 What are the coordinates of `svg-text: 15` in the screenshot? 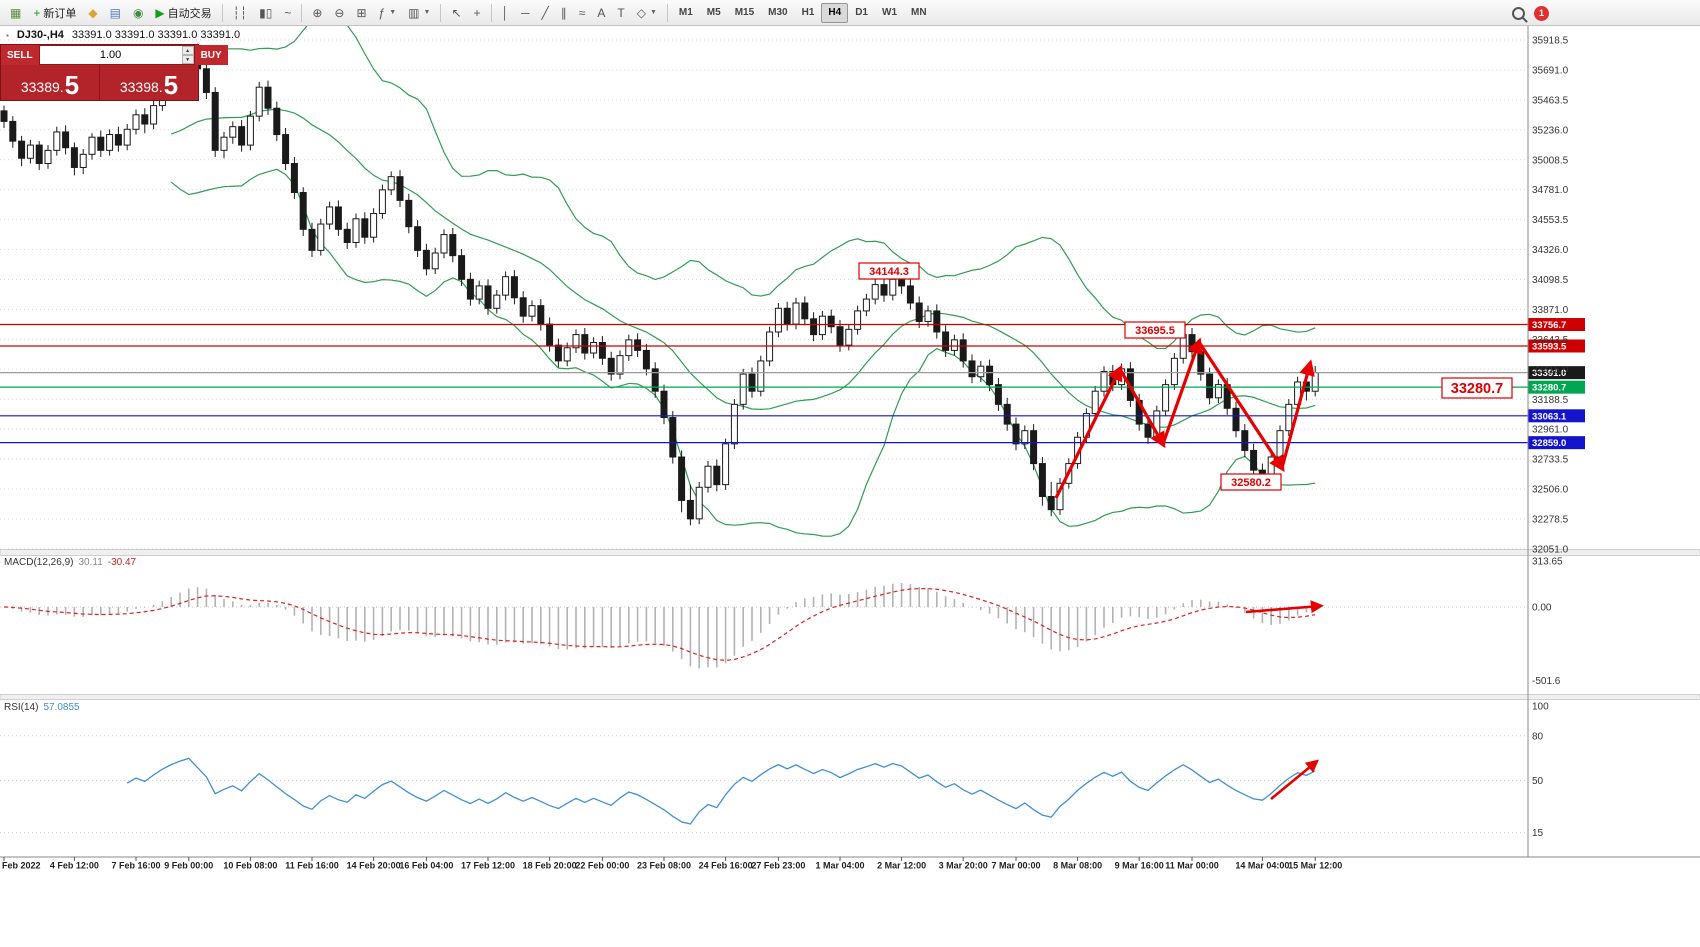 It's located at (1538, 833).